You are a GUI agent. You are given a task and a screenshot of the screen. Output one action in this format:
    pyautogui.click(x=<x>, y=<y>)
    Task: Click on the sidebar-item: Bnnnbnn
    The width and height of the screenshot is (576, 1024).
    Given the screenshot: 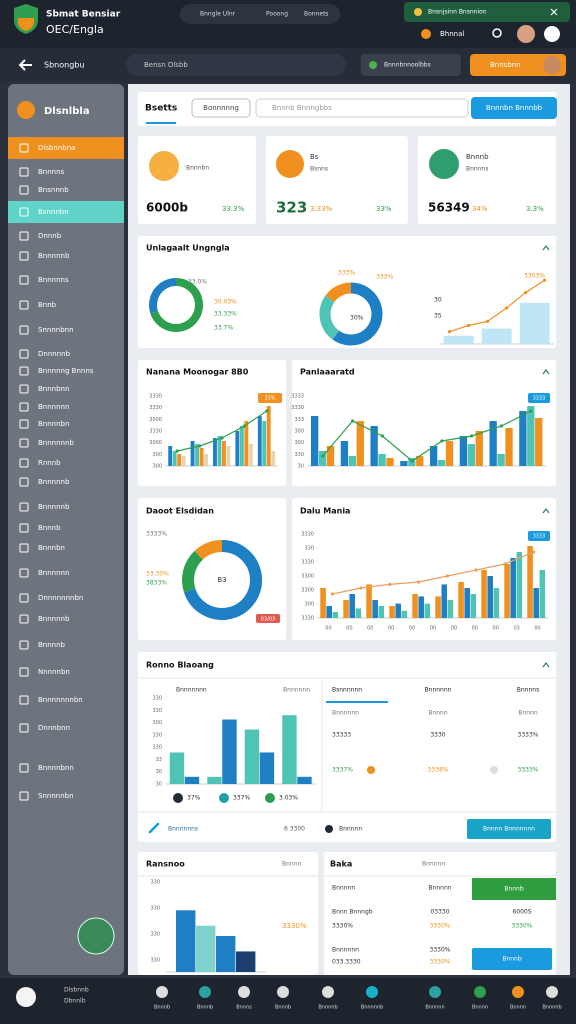 What is the action you would take?
    pyautogui.click(x=53, y=389)
    